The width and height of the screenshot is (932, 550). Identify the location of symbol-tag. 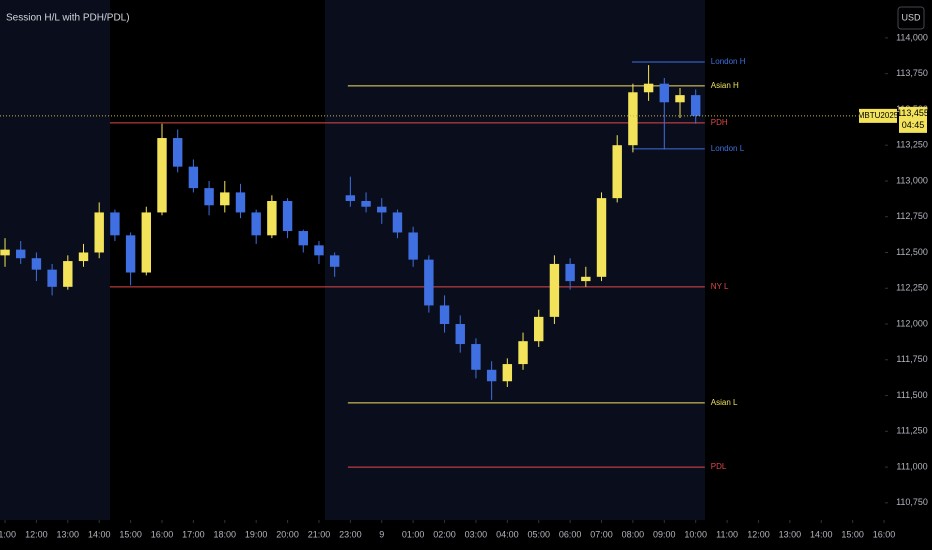
(878, 115).